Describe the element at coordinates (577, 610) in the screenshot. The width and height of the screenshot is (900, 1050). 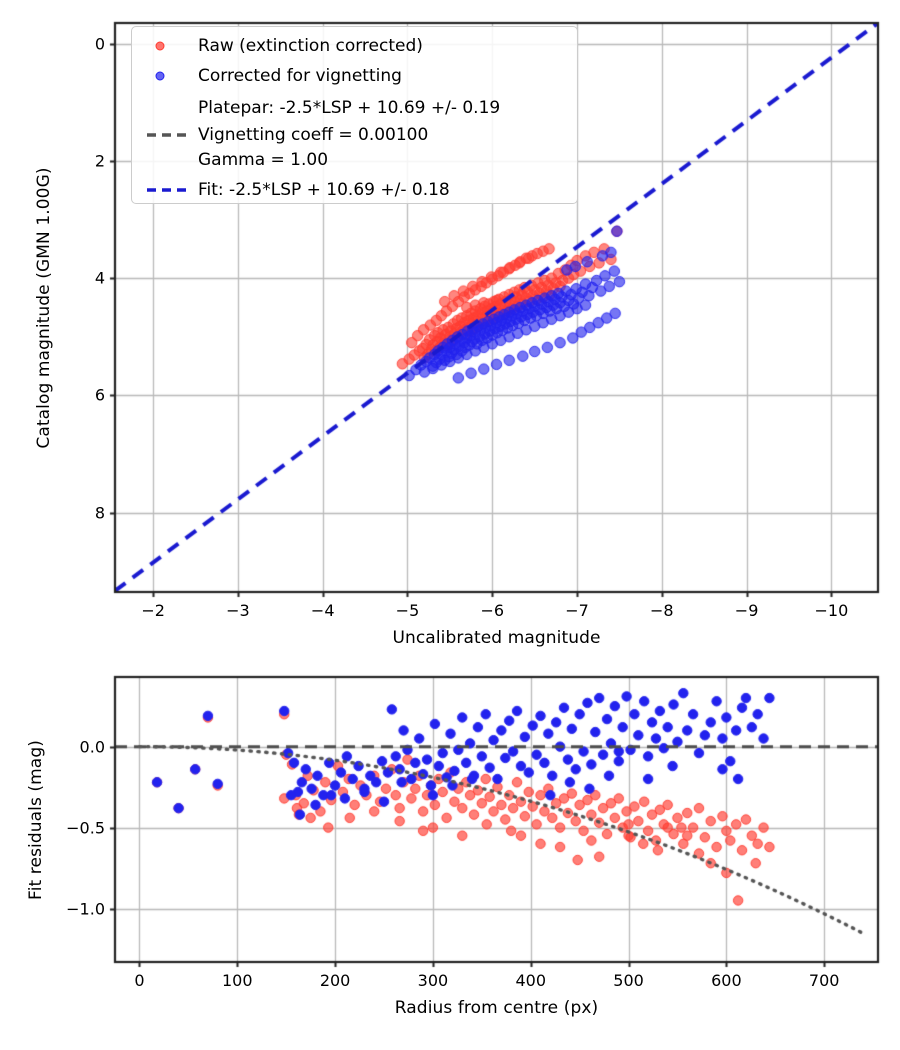
I see `top-x-tick-5: −7` at that location.